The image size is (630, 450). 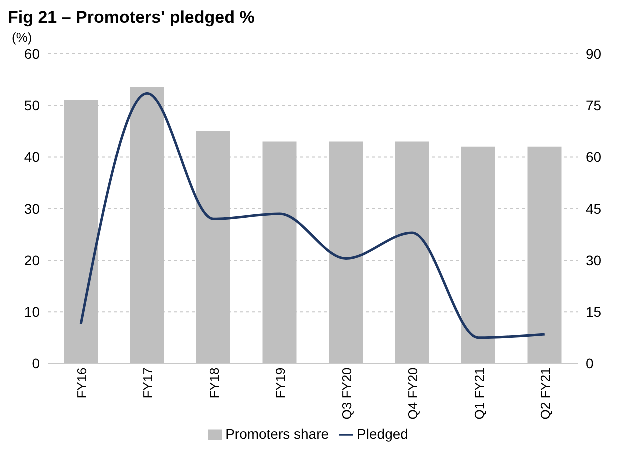 What do you see at coordinates (479, 394) in the screenshot?
I see `x-tick-label: Q1 FY21` at bounding box center [479, 394].